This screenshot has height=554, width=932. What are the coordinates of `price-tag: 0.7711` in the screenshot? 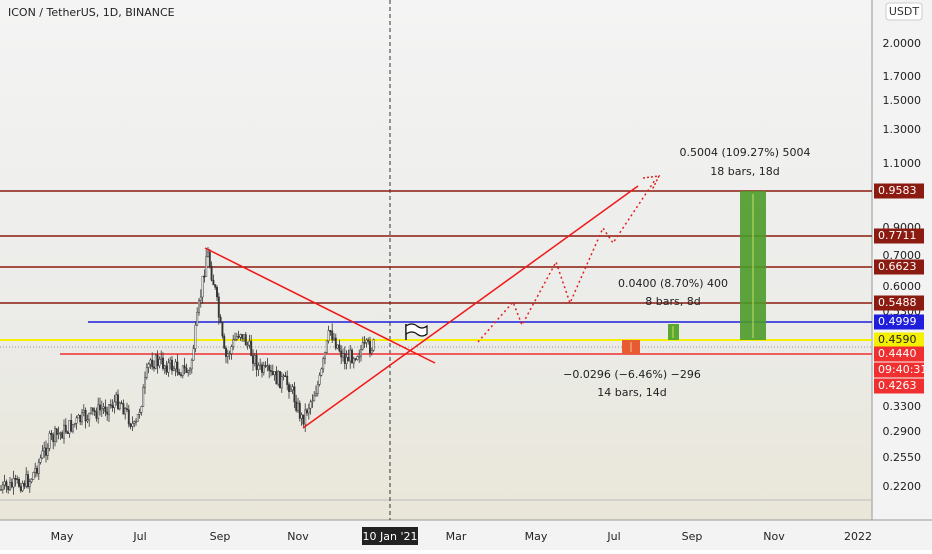 It's located at (897, 235).